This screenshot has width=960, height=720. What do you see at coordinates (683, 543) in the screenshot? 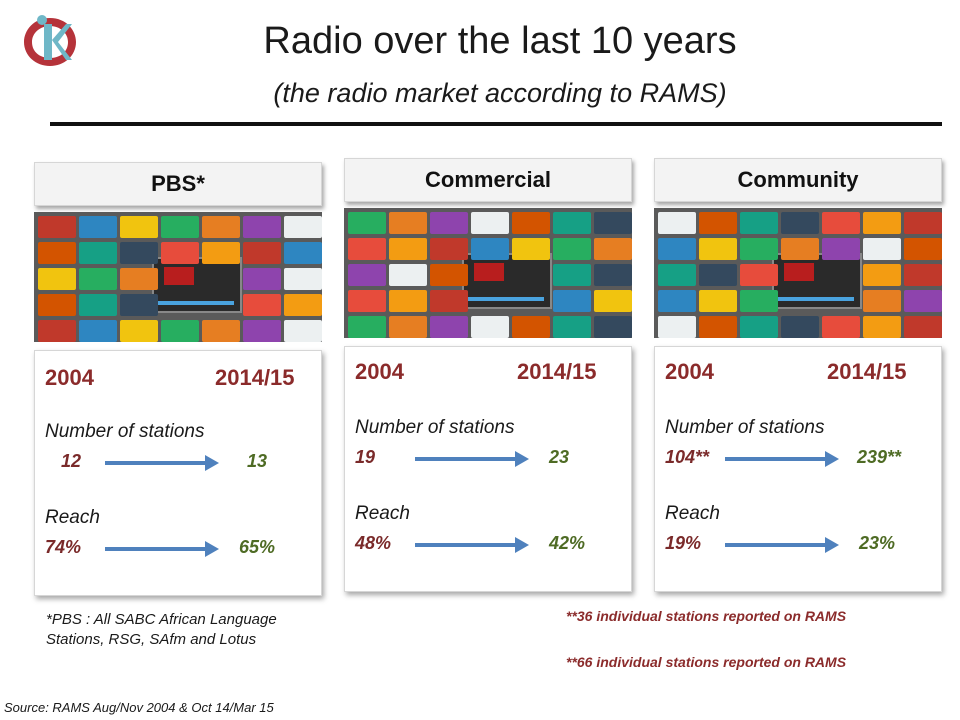
I see `community-reach-from: 19%` at bounding box center [683, 543].